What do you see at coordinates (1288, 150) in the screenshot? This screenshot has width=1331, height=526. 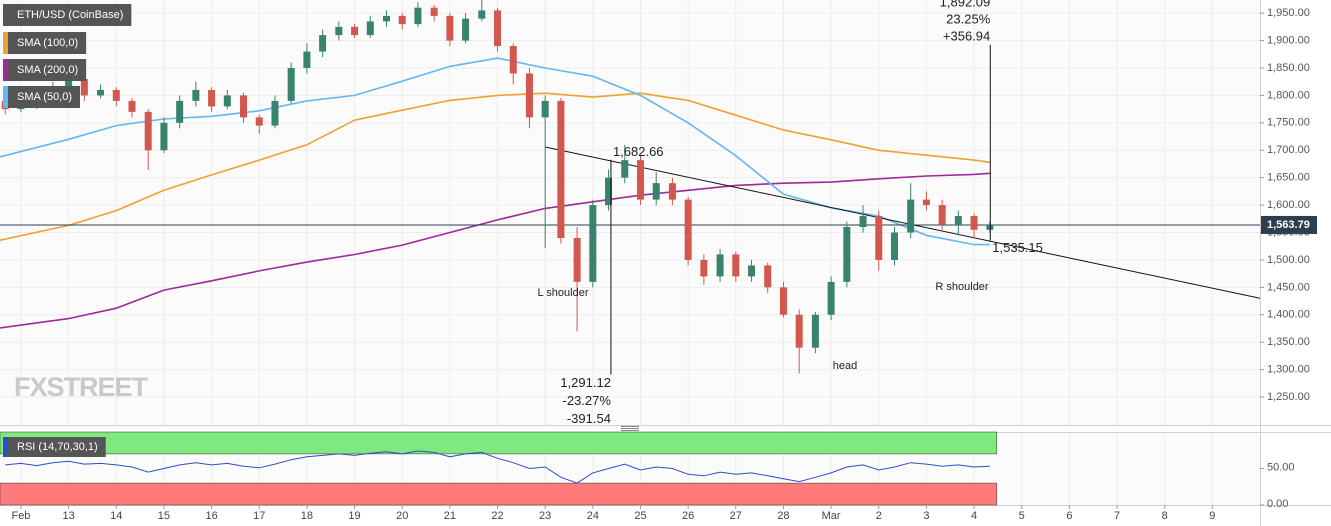 I see `y-tick-label: 1,700.00` at bounding box center [1288, 150].